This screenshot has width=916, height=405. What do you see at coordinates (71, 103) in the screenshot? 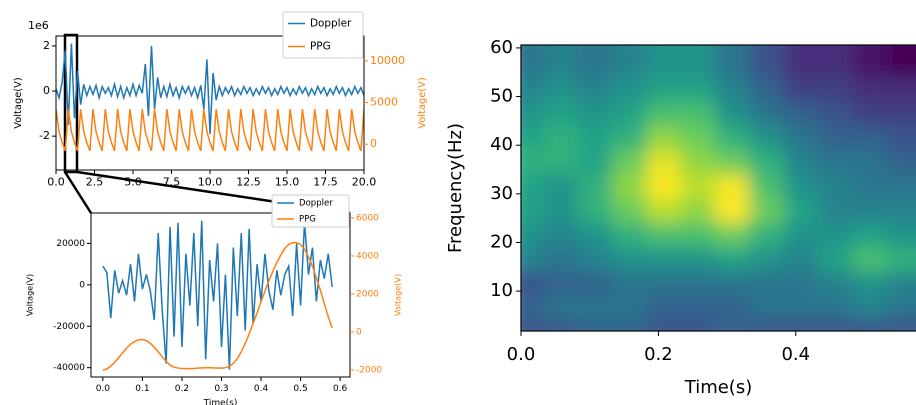
I see `zoom-box` at bounding box center [71, 103].